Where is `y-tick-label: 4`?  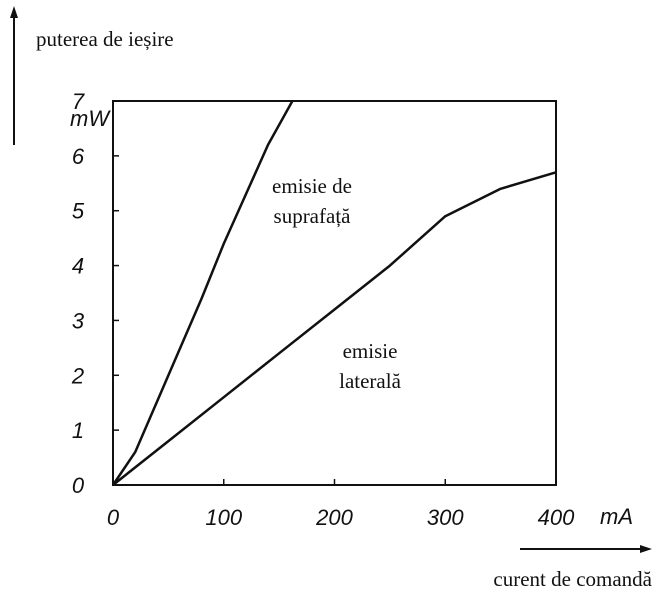 y-tick-label: 4 is located at coordinates (78, 266).